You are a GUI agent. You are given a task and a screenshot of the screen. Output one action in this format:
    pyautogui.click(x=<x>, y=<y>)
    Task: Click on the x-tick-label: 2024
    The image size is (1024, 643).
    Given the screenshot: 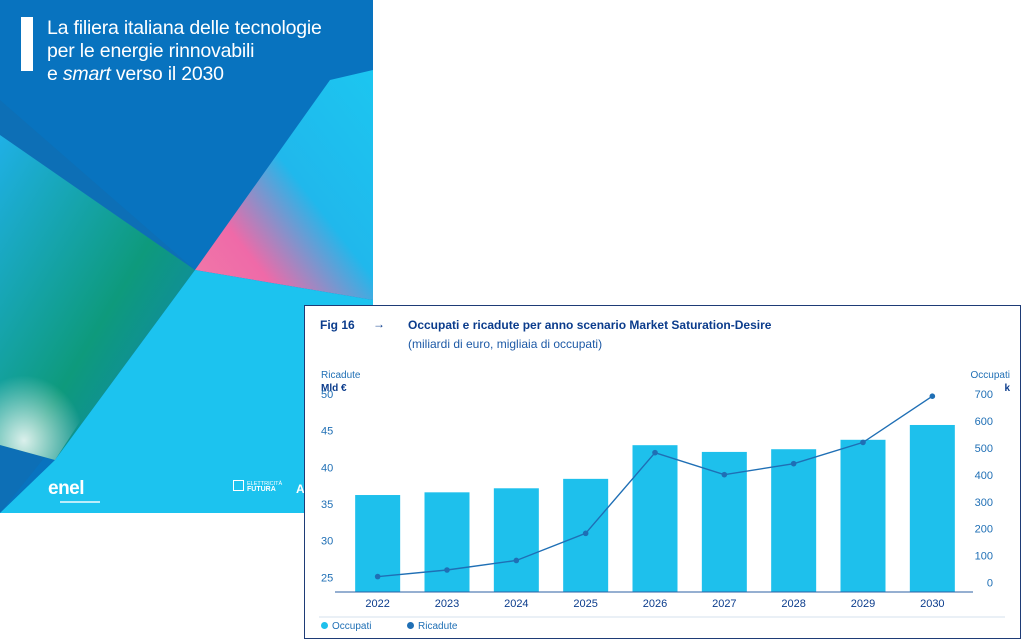 What is the action you would take?
    pyautogui.click(x=516, y=604)
    